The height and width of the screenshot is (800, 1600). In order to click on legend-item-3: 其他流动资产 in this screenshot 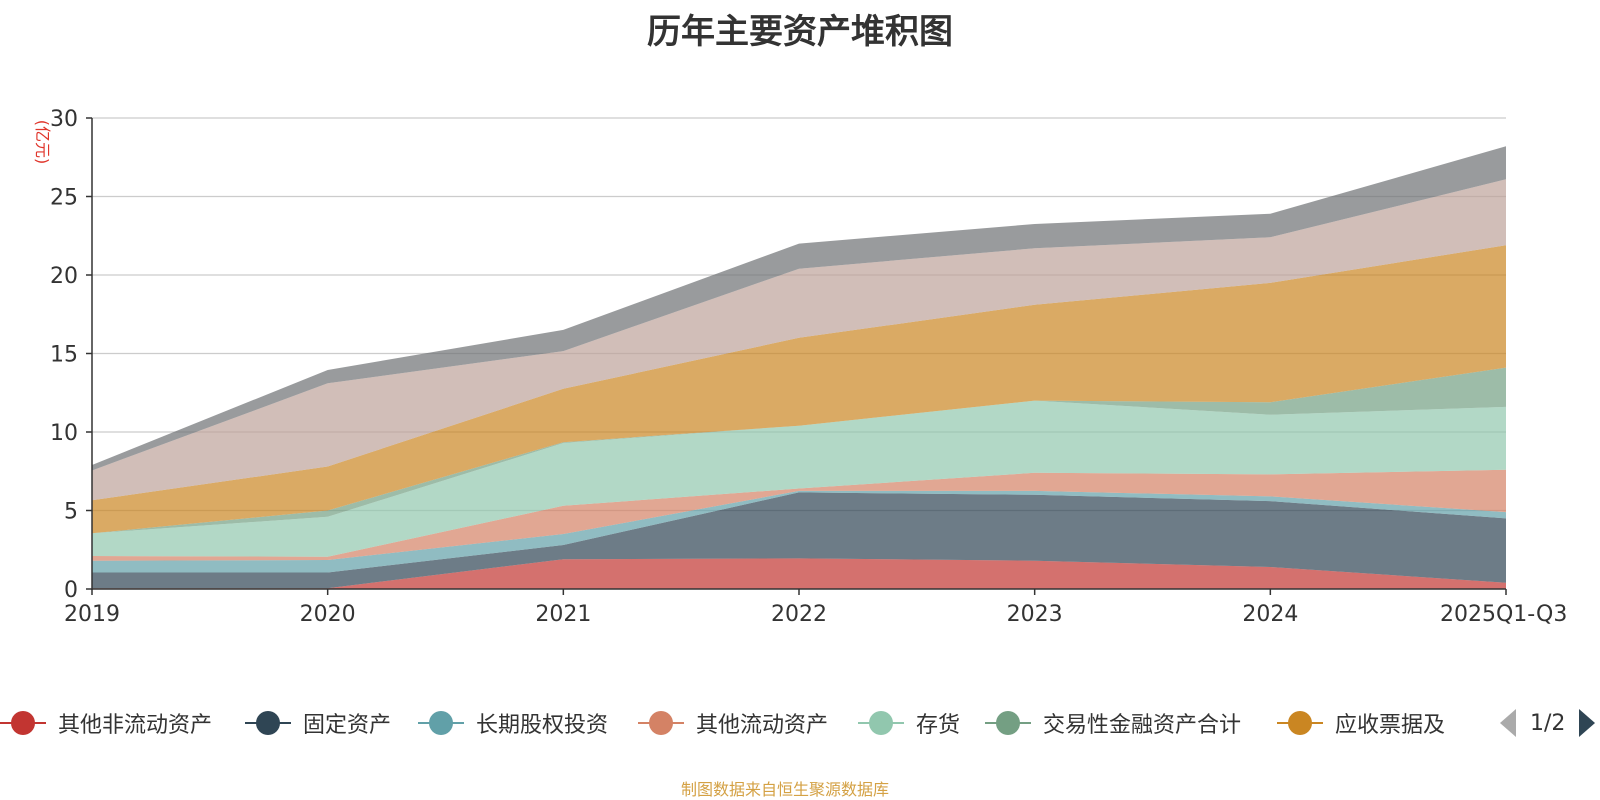, I will do `click(733, 723)`.